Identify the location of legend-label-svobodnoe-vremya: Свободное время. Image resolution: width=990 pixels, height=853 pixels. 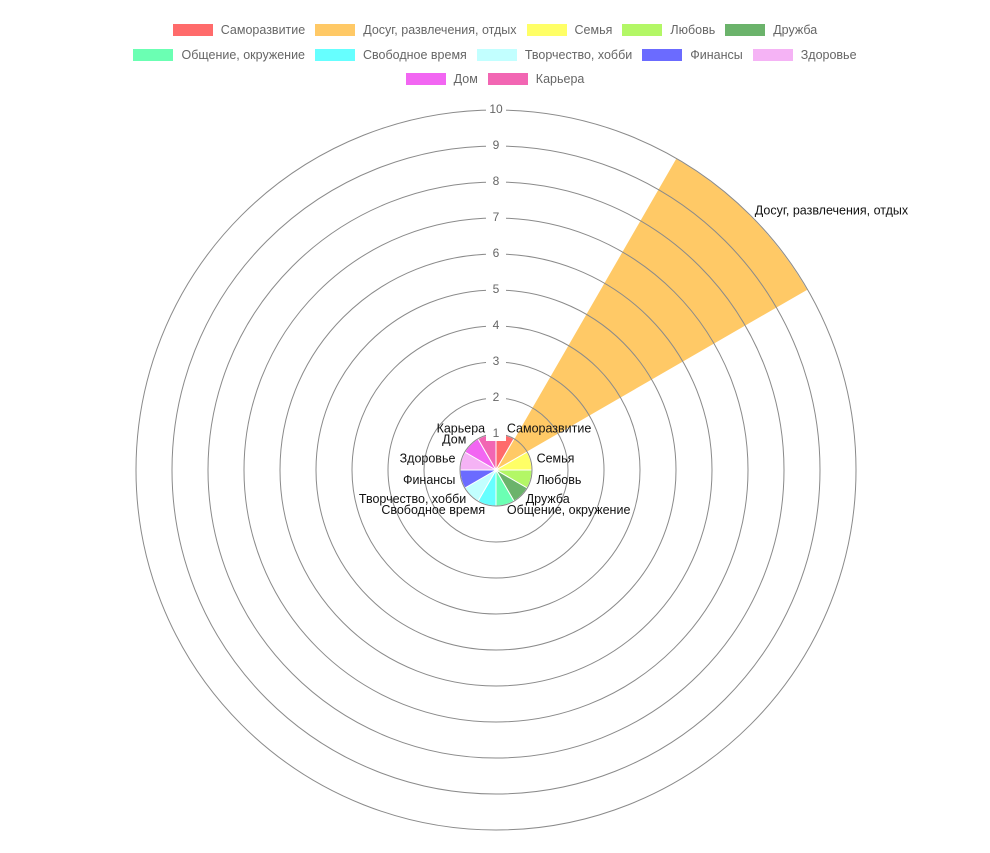
(415, 54).